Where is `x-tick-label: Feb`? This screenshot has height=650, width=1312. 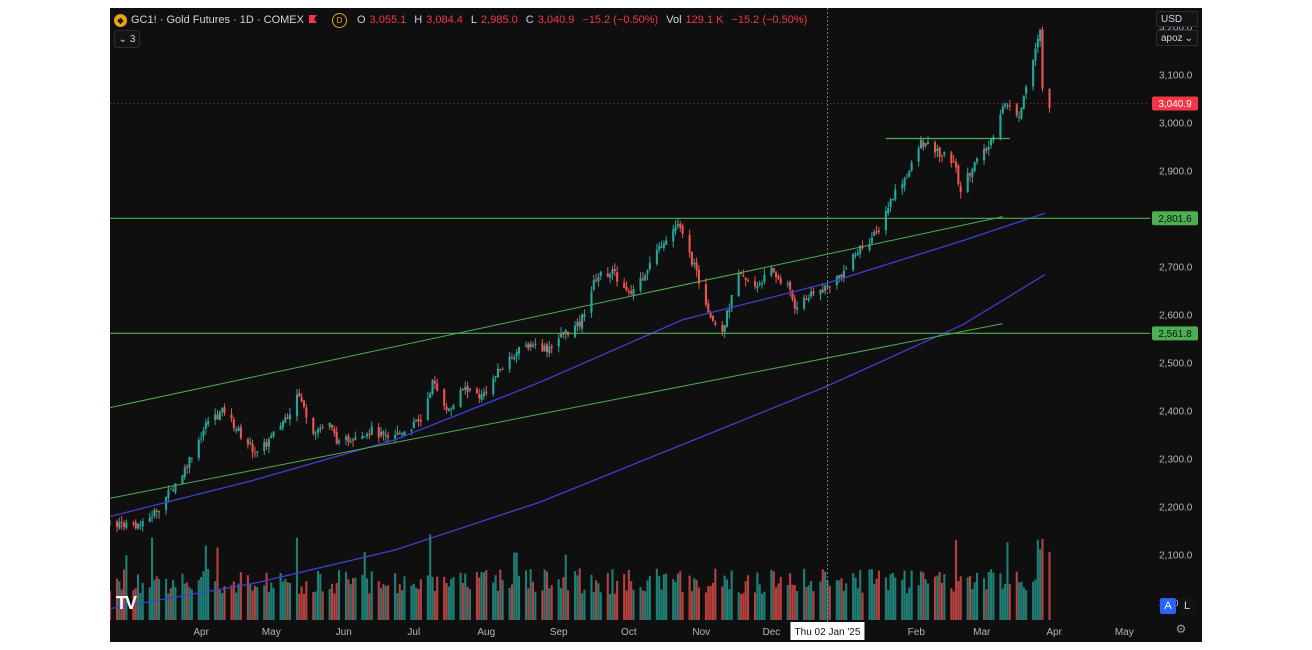 x-tick-label: Feb is located at coordinates (917, 632).